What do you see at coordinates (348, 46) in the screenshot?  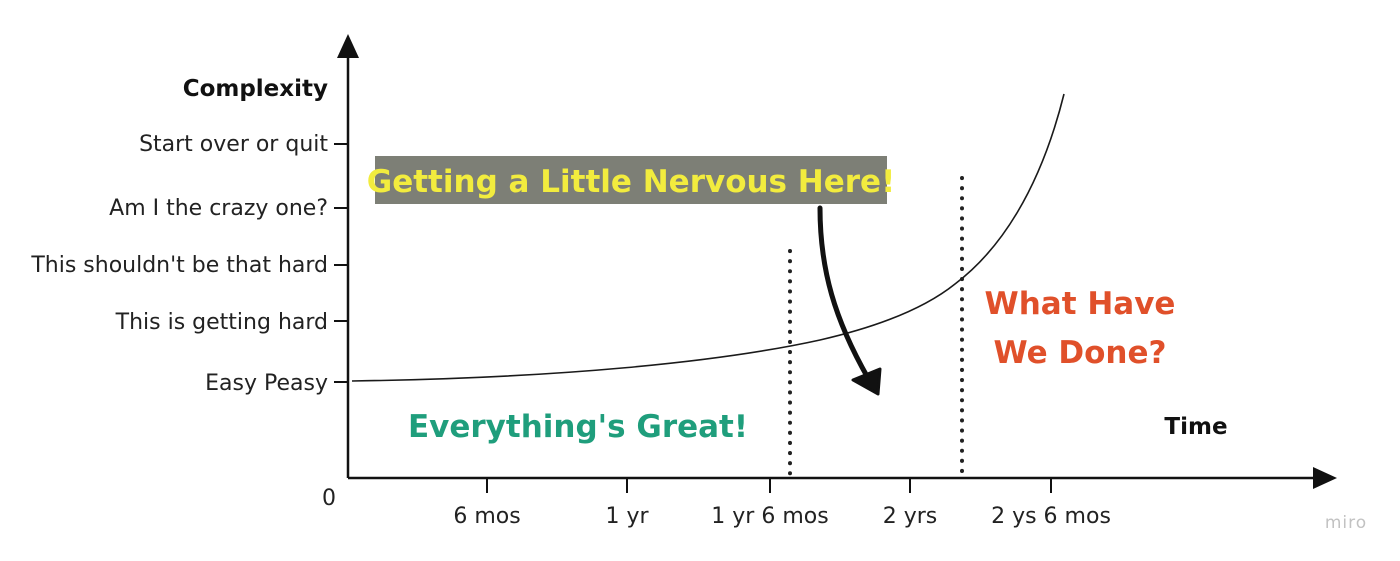 I see `y-axis-arrowhead` at bounding box center [348, 46].